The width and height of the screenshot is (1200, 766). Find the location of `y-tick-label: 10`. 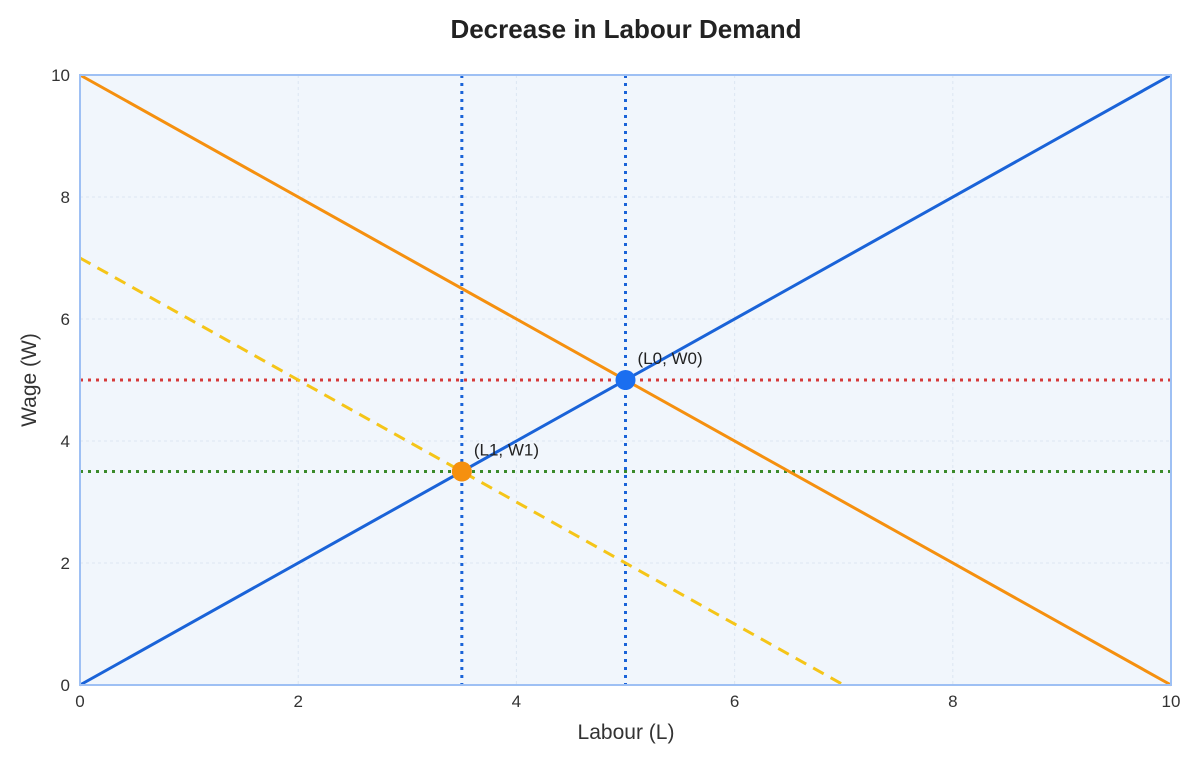

y-tick-label: 10 is located at coordinates (60, 75).